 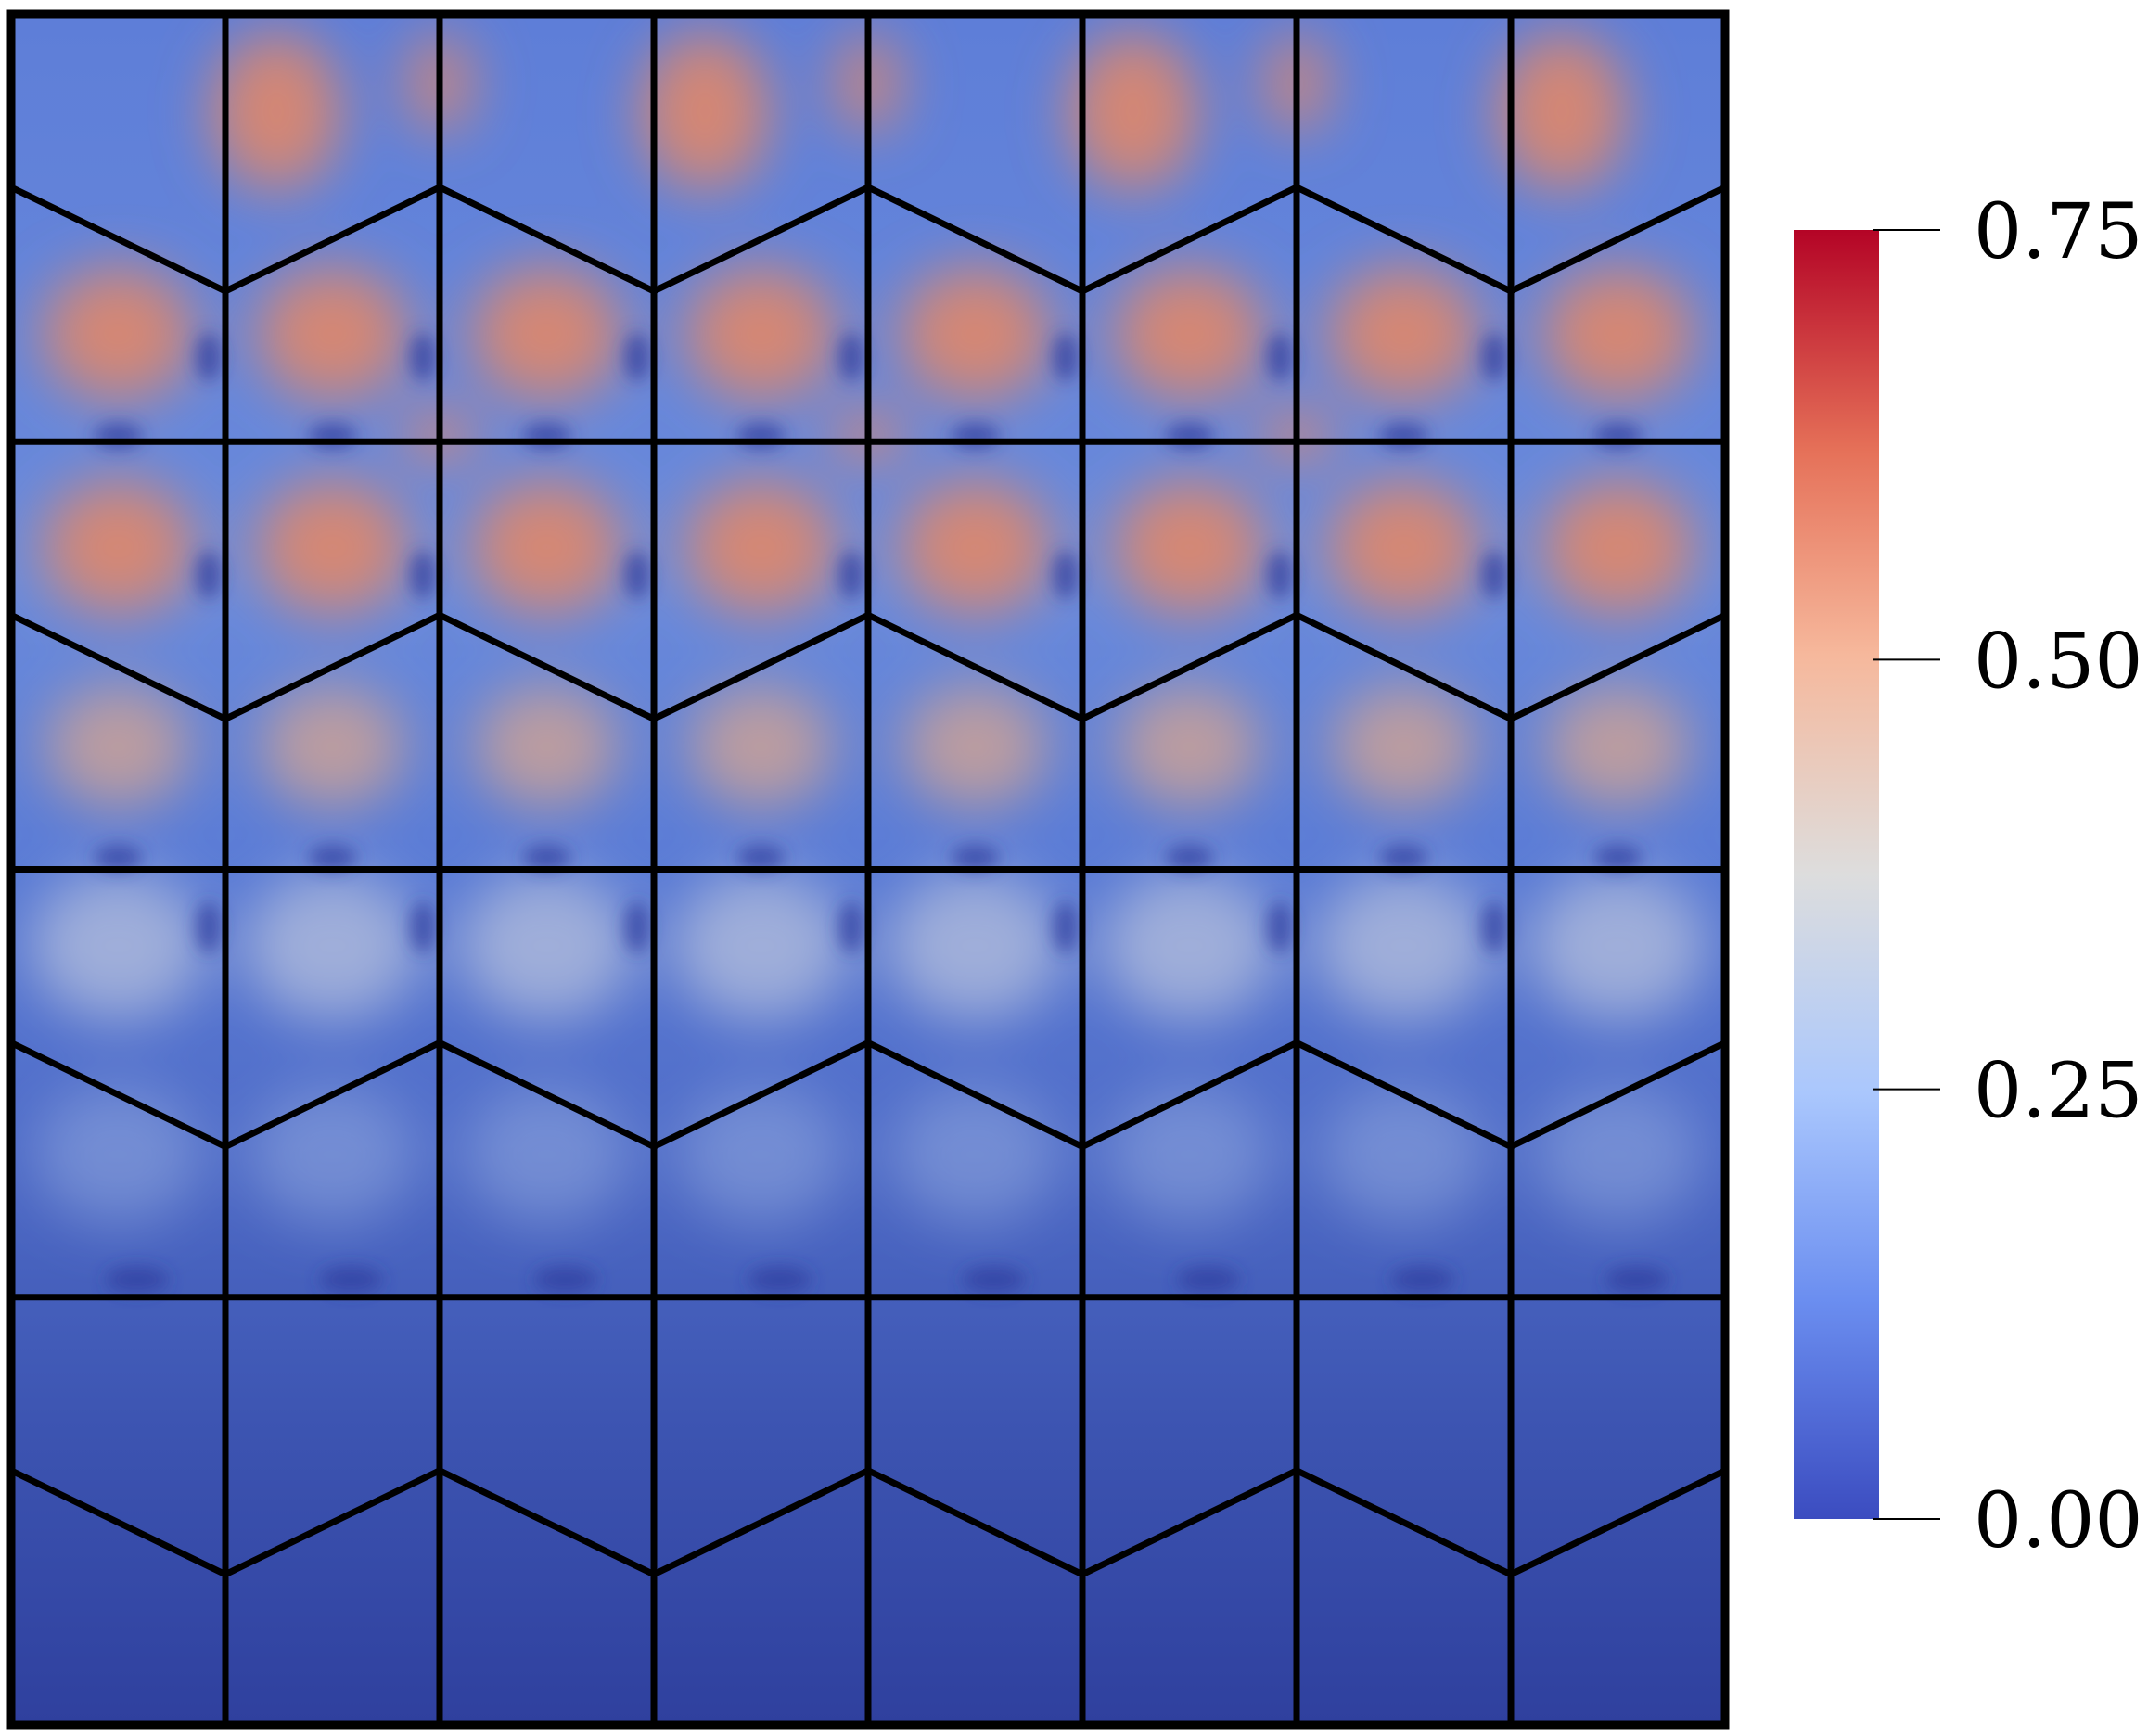 I want to click on colorbar-tick-label: 0.25, so click(x=2058, y=1092).